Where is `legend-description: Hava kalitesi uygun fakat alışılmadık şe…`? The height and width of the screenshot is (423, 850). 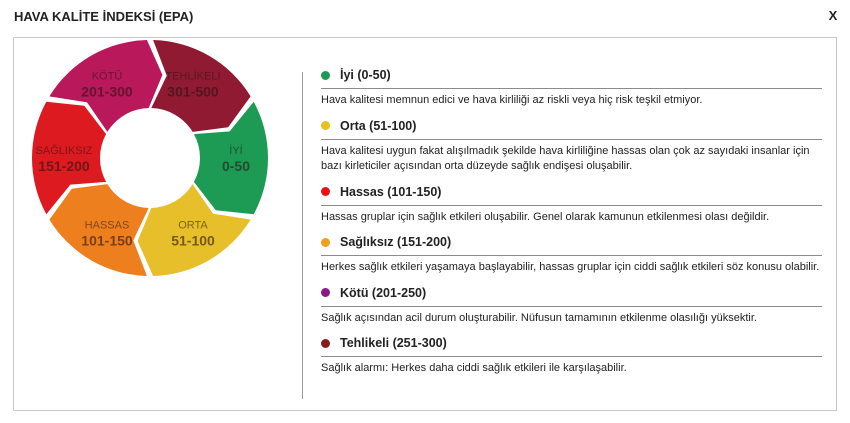 legend-description: Hava kalitesi uygun fakat alışılmadık şe… is located at coordinates (571, 156).